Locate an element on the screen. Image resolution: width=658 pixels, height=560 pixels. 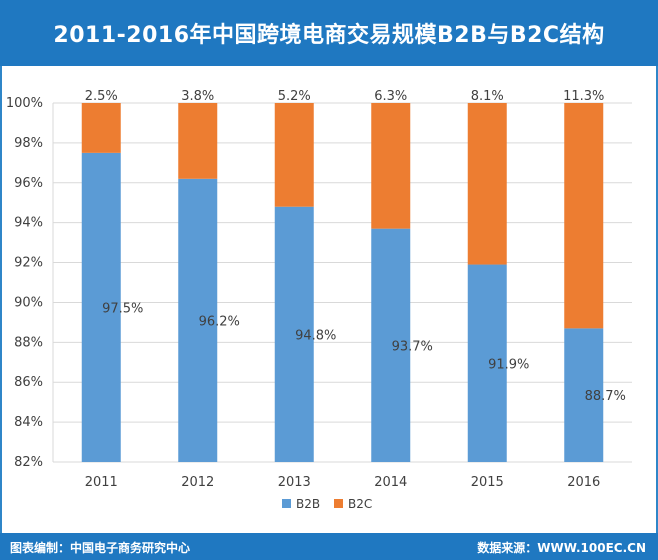
x-tick-label: 2011 is located at coordinates (101, 482).